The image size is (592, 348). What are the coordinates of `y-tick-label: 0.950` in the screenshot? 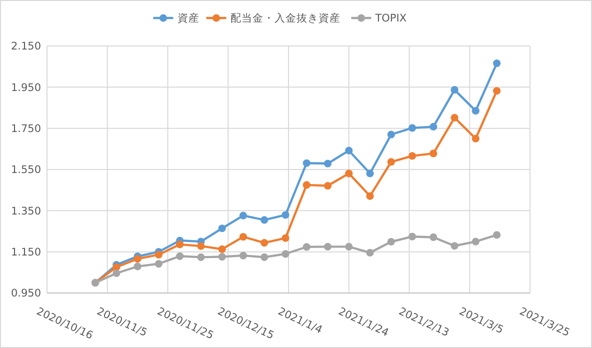 It's located at (25, 294).